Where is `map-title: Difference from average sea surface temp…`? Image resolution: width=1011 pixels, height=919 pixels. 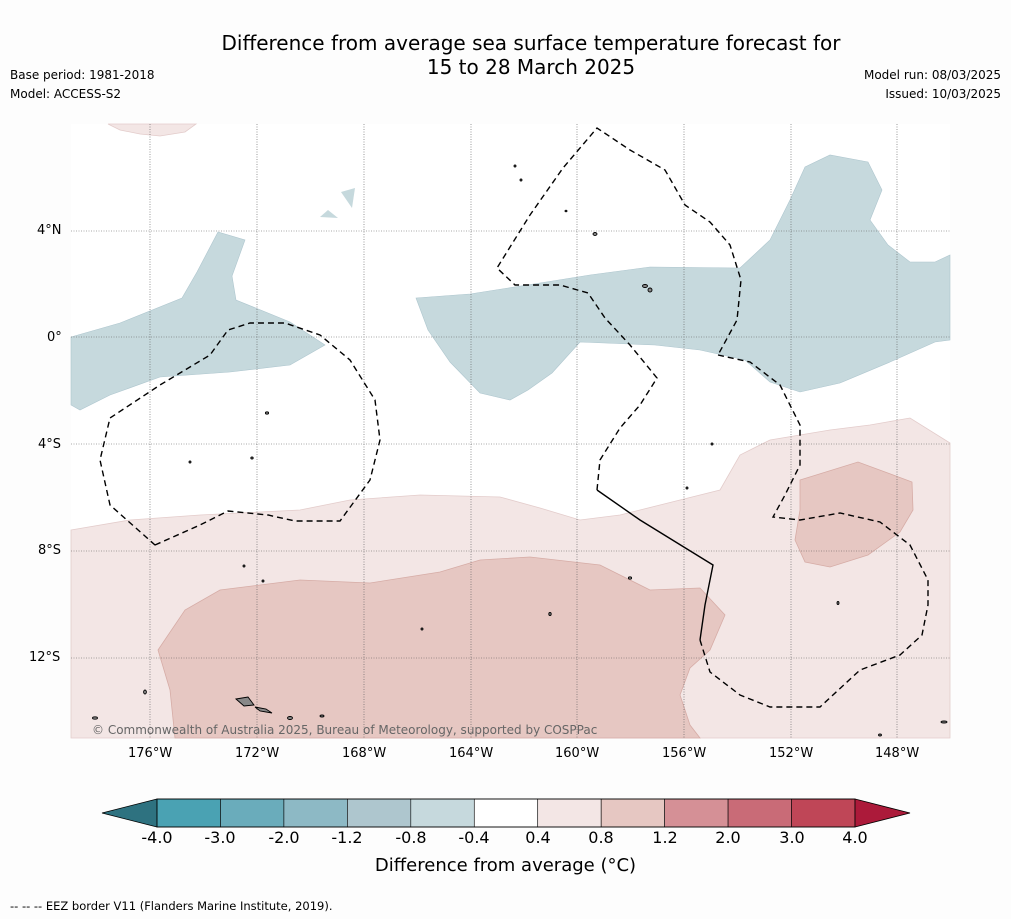
map-title: Difference from average sea surface temp… is located at coordinates (505, 55).